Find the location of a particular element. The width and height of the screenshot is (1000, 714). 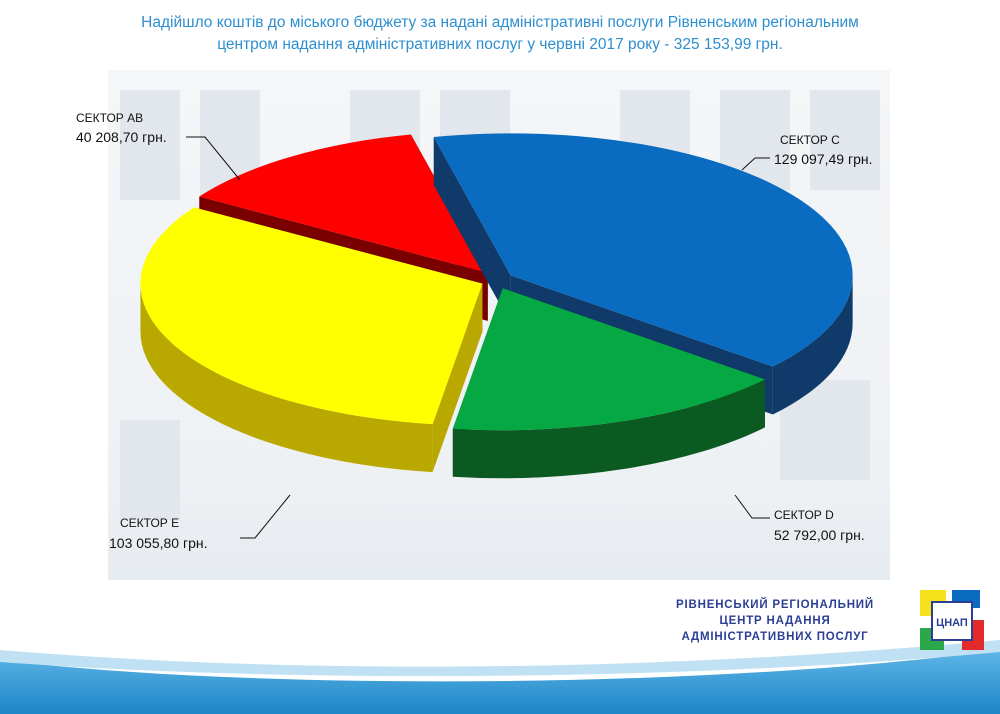

label-d-value: 52 792,00 грн. is located at coordinates (819, 535).